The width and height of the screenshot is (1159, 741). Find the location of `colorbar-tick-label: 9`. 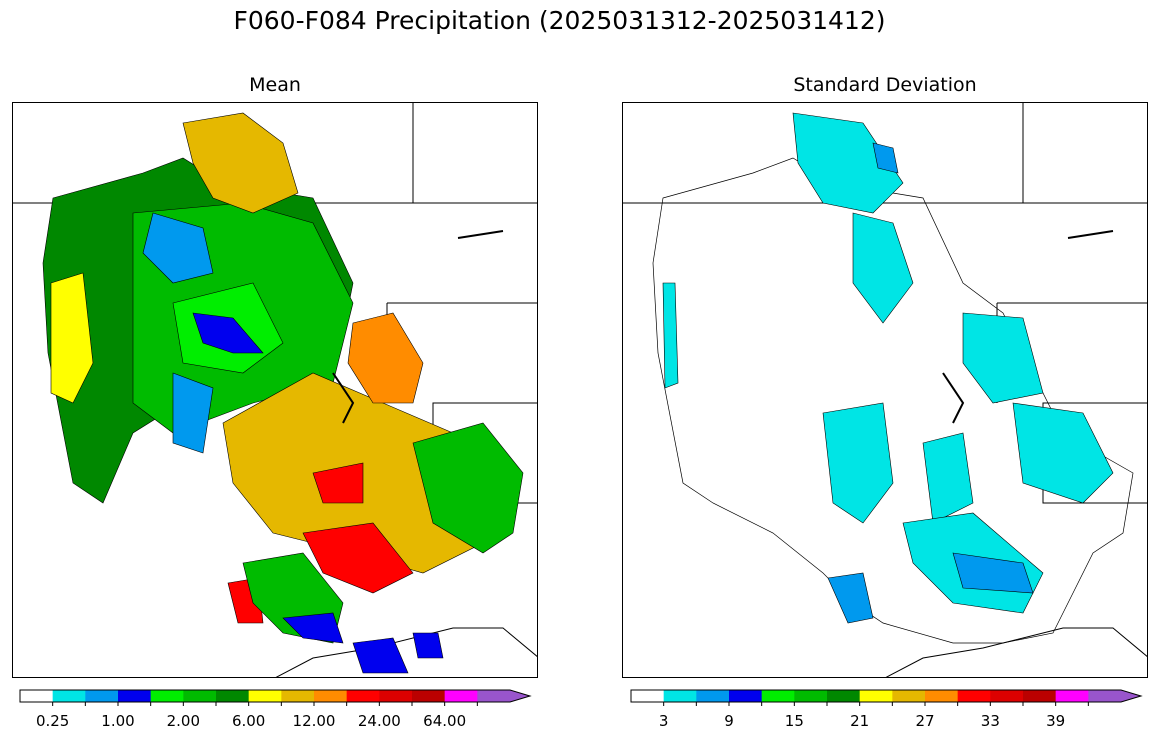

colorbar-tick-label: 9 is located at coordinates (729, 721).